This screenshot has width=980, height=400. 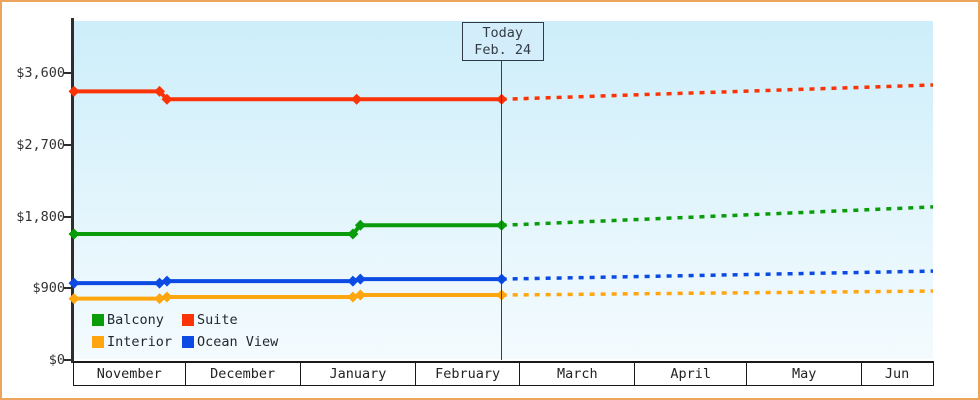 I want to click on y-axis-tick-label: $2,700, so click(x=40, y=144).